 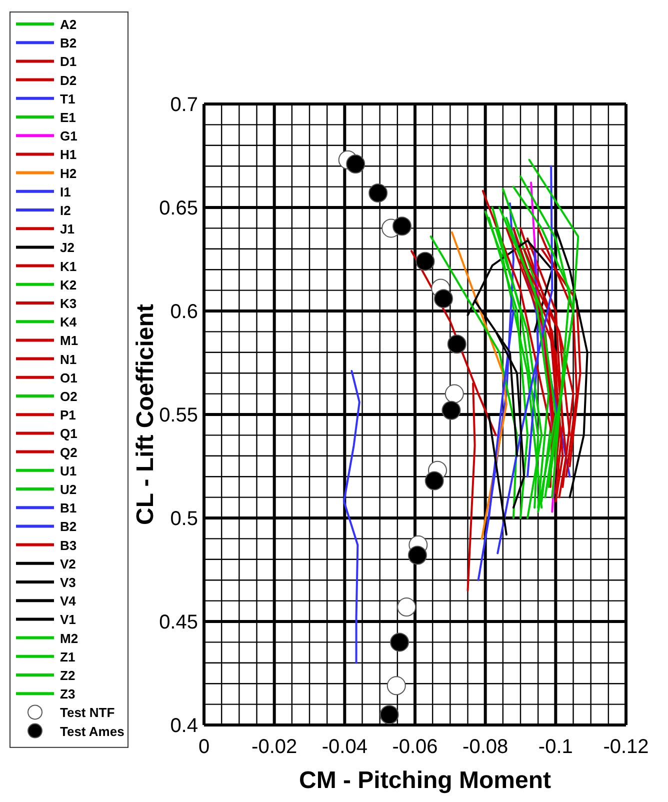 I want to click on legend-label: T1, so click(x=68, y=98).